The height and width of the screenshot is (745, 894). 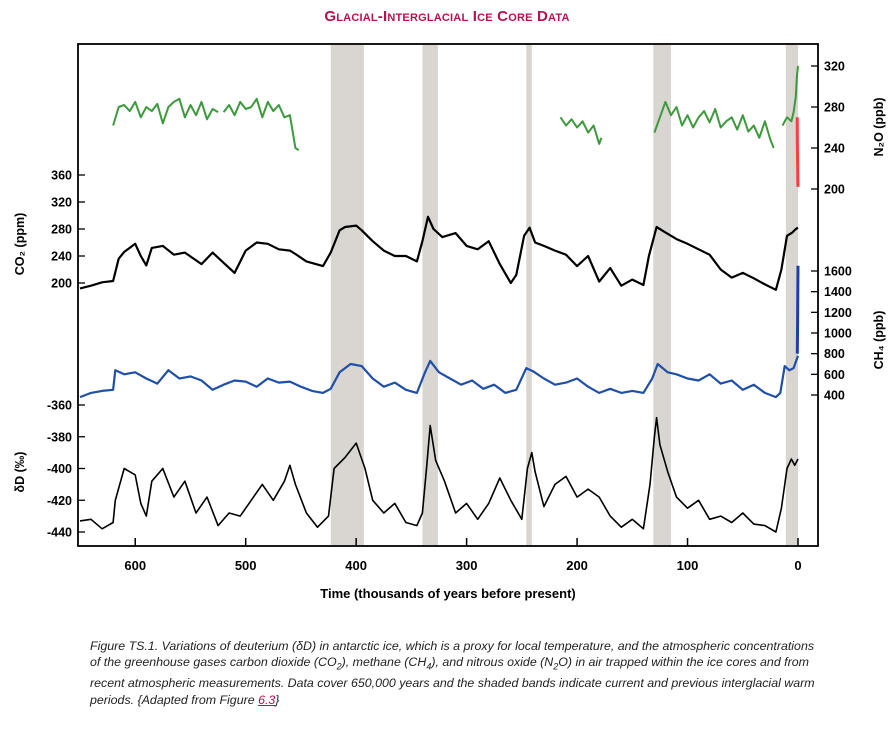 What do you see at coordinates (838, 272) in the screenshot?
I see `y-tick-label: 1600` at bounding box center [838, 272].